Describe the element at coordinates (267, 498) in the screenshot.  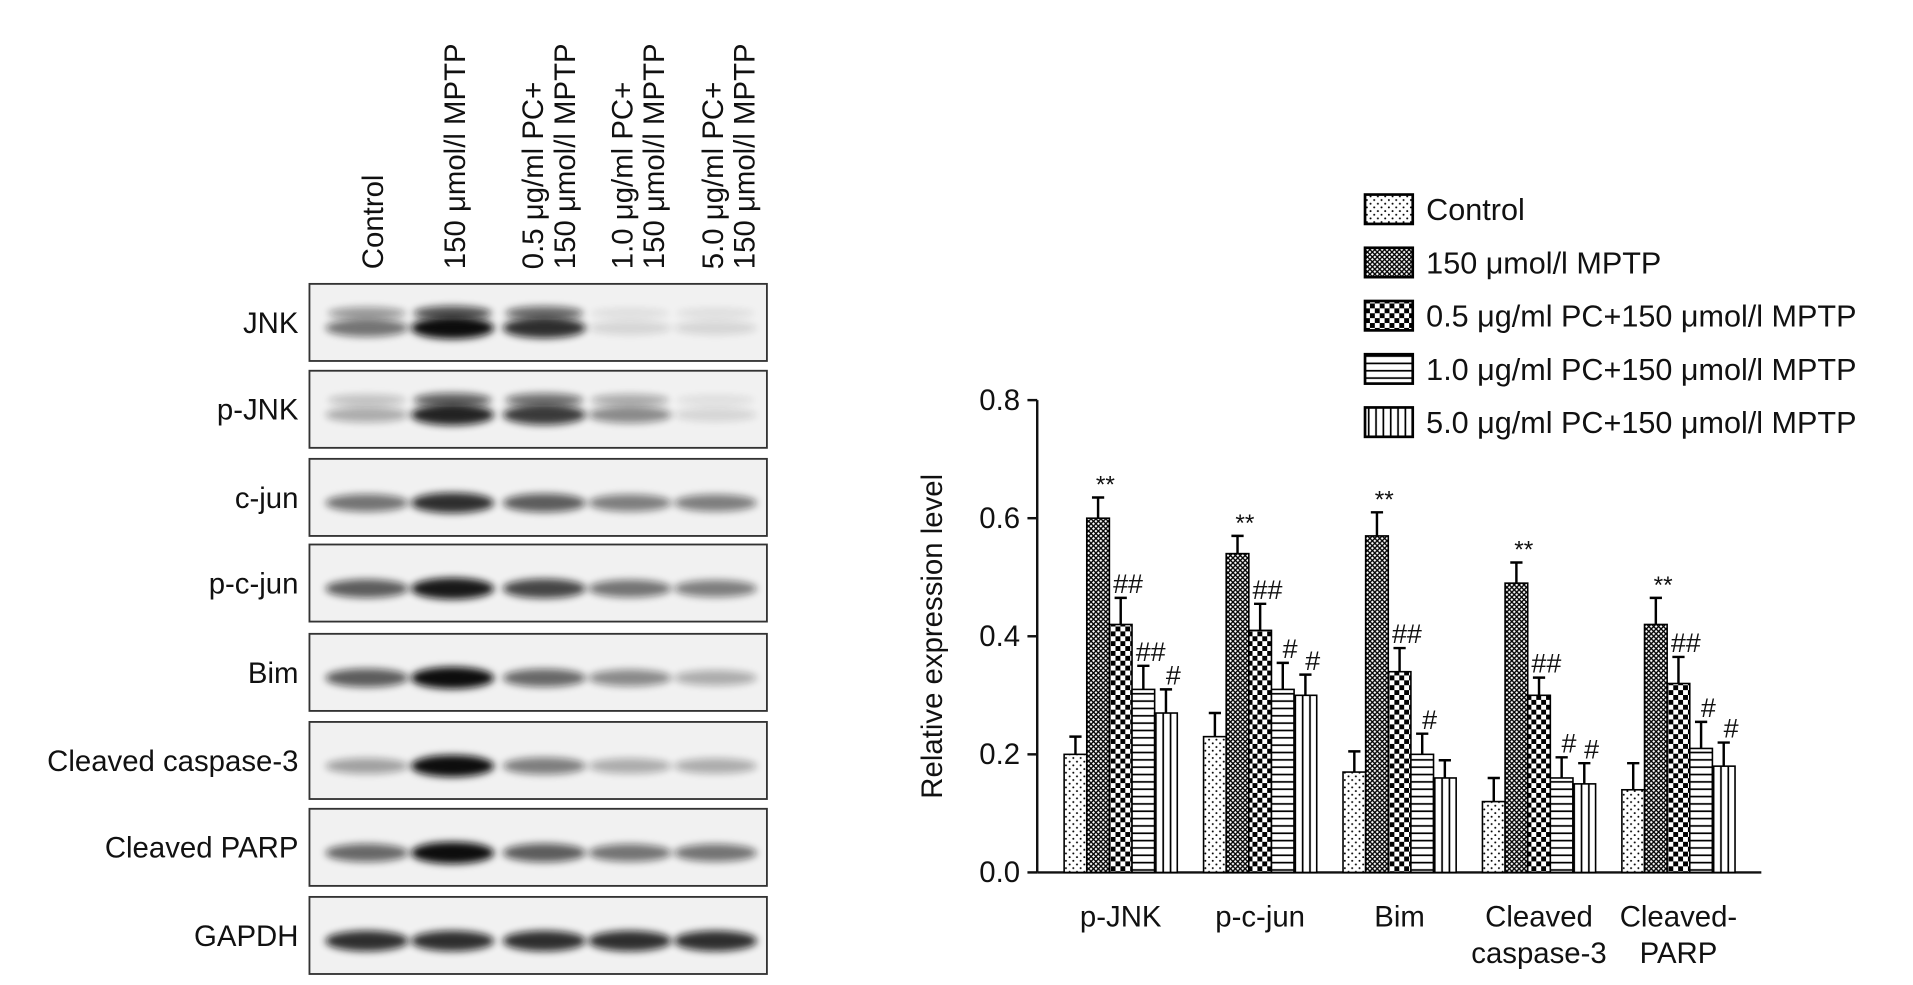
I see `row-label: c-jun` at that location.